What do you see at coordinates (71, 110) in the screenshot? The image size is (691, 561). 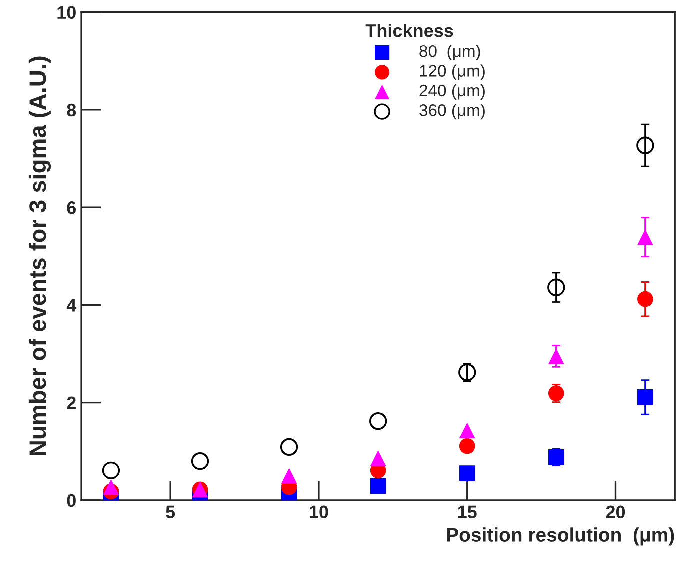 I see `y-tick-label: 8` at bounding box center [71, 110].